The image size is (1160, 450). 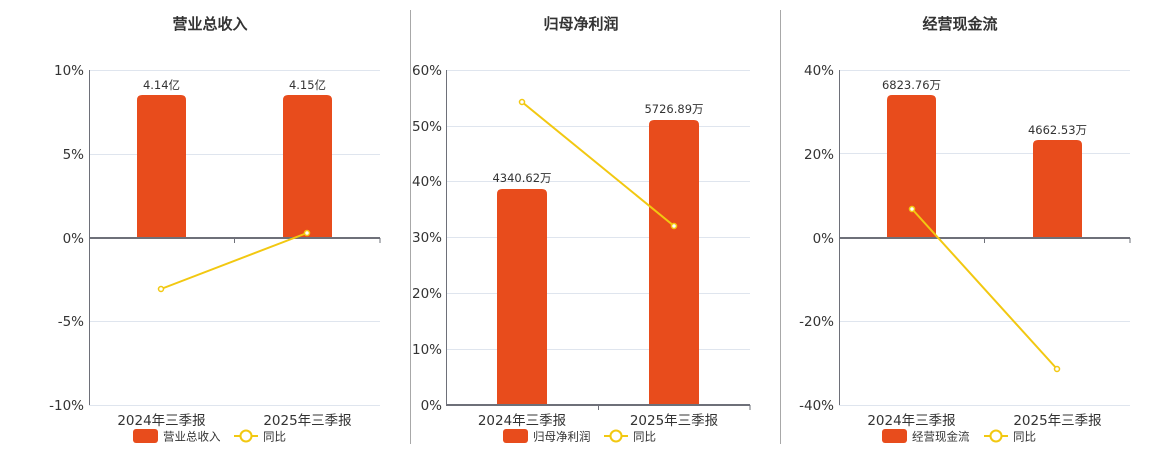 I want to click on y-tick: -5%, so click(x=71, y=322).